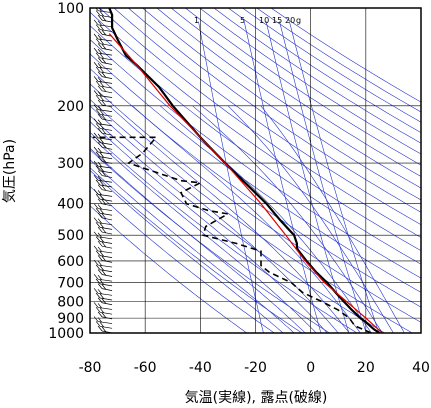  Describe the element at coordinates (70, 9) in the screenshot. I see `y-tick-label: 100` at that location.